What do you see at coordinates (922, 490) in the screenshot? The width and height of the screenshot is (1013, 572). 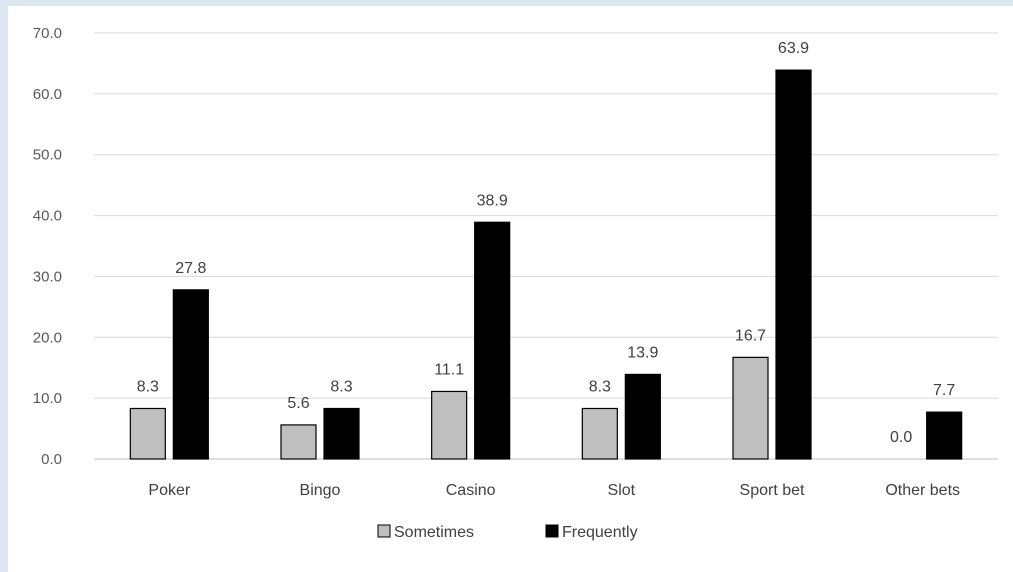 I see `category-label: Other bets` at bounding box center [922, 490].